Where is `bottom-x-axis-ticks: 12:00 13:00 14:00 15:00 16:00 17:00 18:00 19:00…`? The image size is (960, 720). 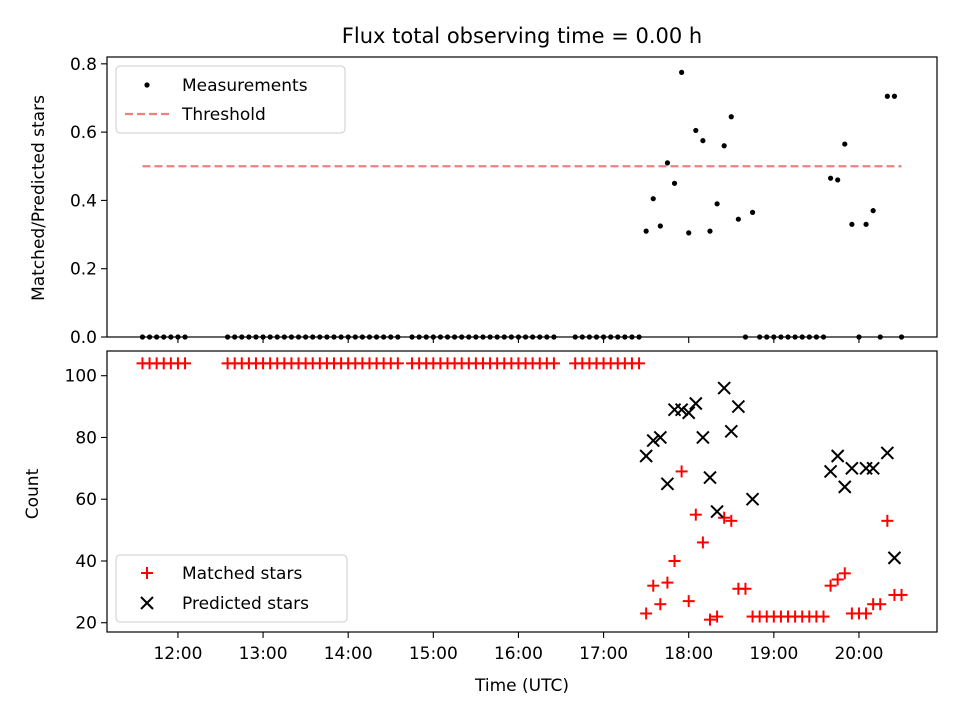
bottom-x-axis-ticks: 12:00 13:00 14:00 15:00 16:00 17:00 18:00 19:00… is located at coordinates (518, 648).